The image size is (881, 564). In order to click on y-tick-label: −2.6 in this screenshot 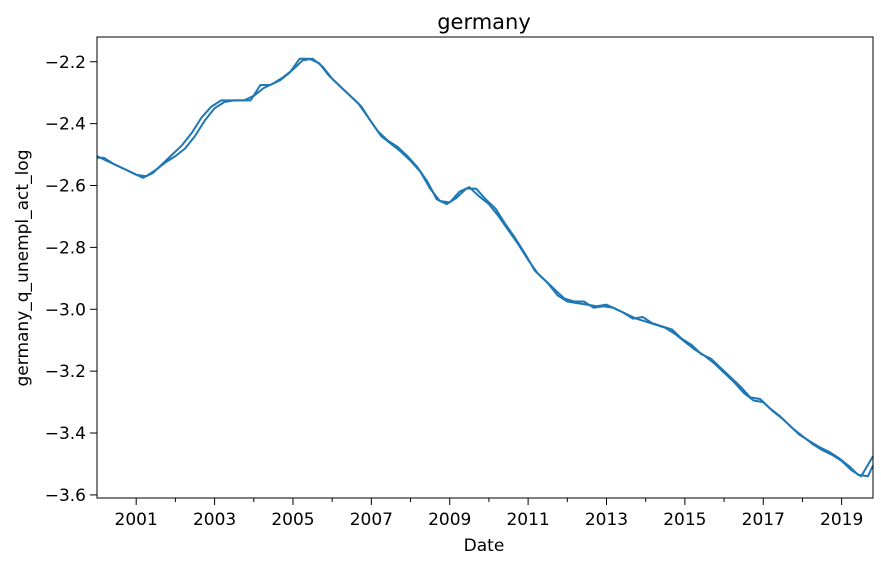, I will do `click(65, 187)`.